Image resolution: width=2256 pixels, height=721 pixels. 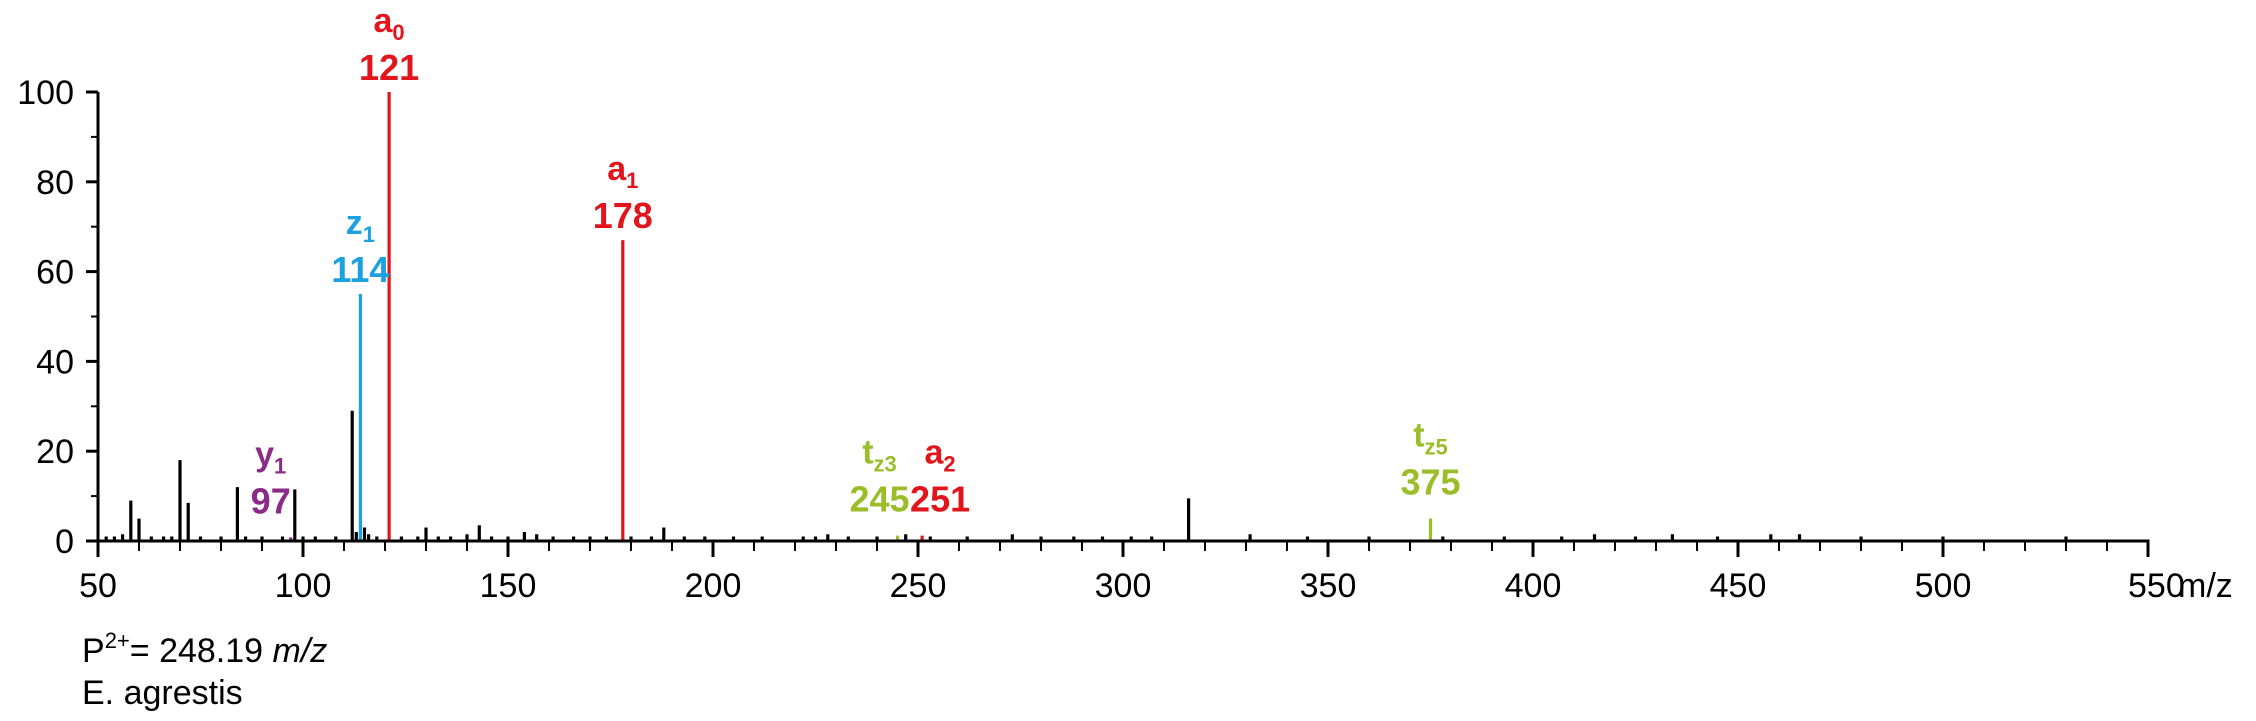 I want to click on x-tick-label: 400, so click(x=1533, y=586).